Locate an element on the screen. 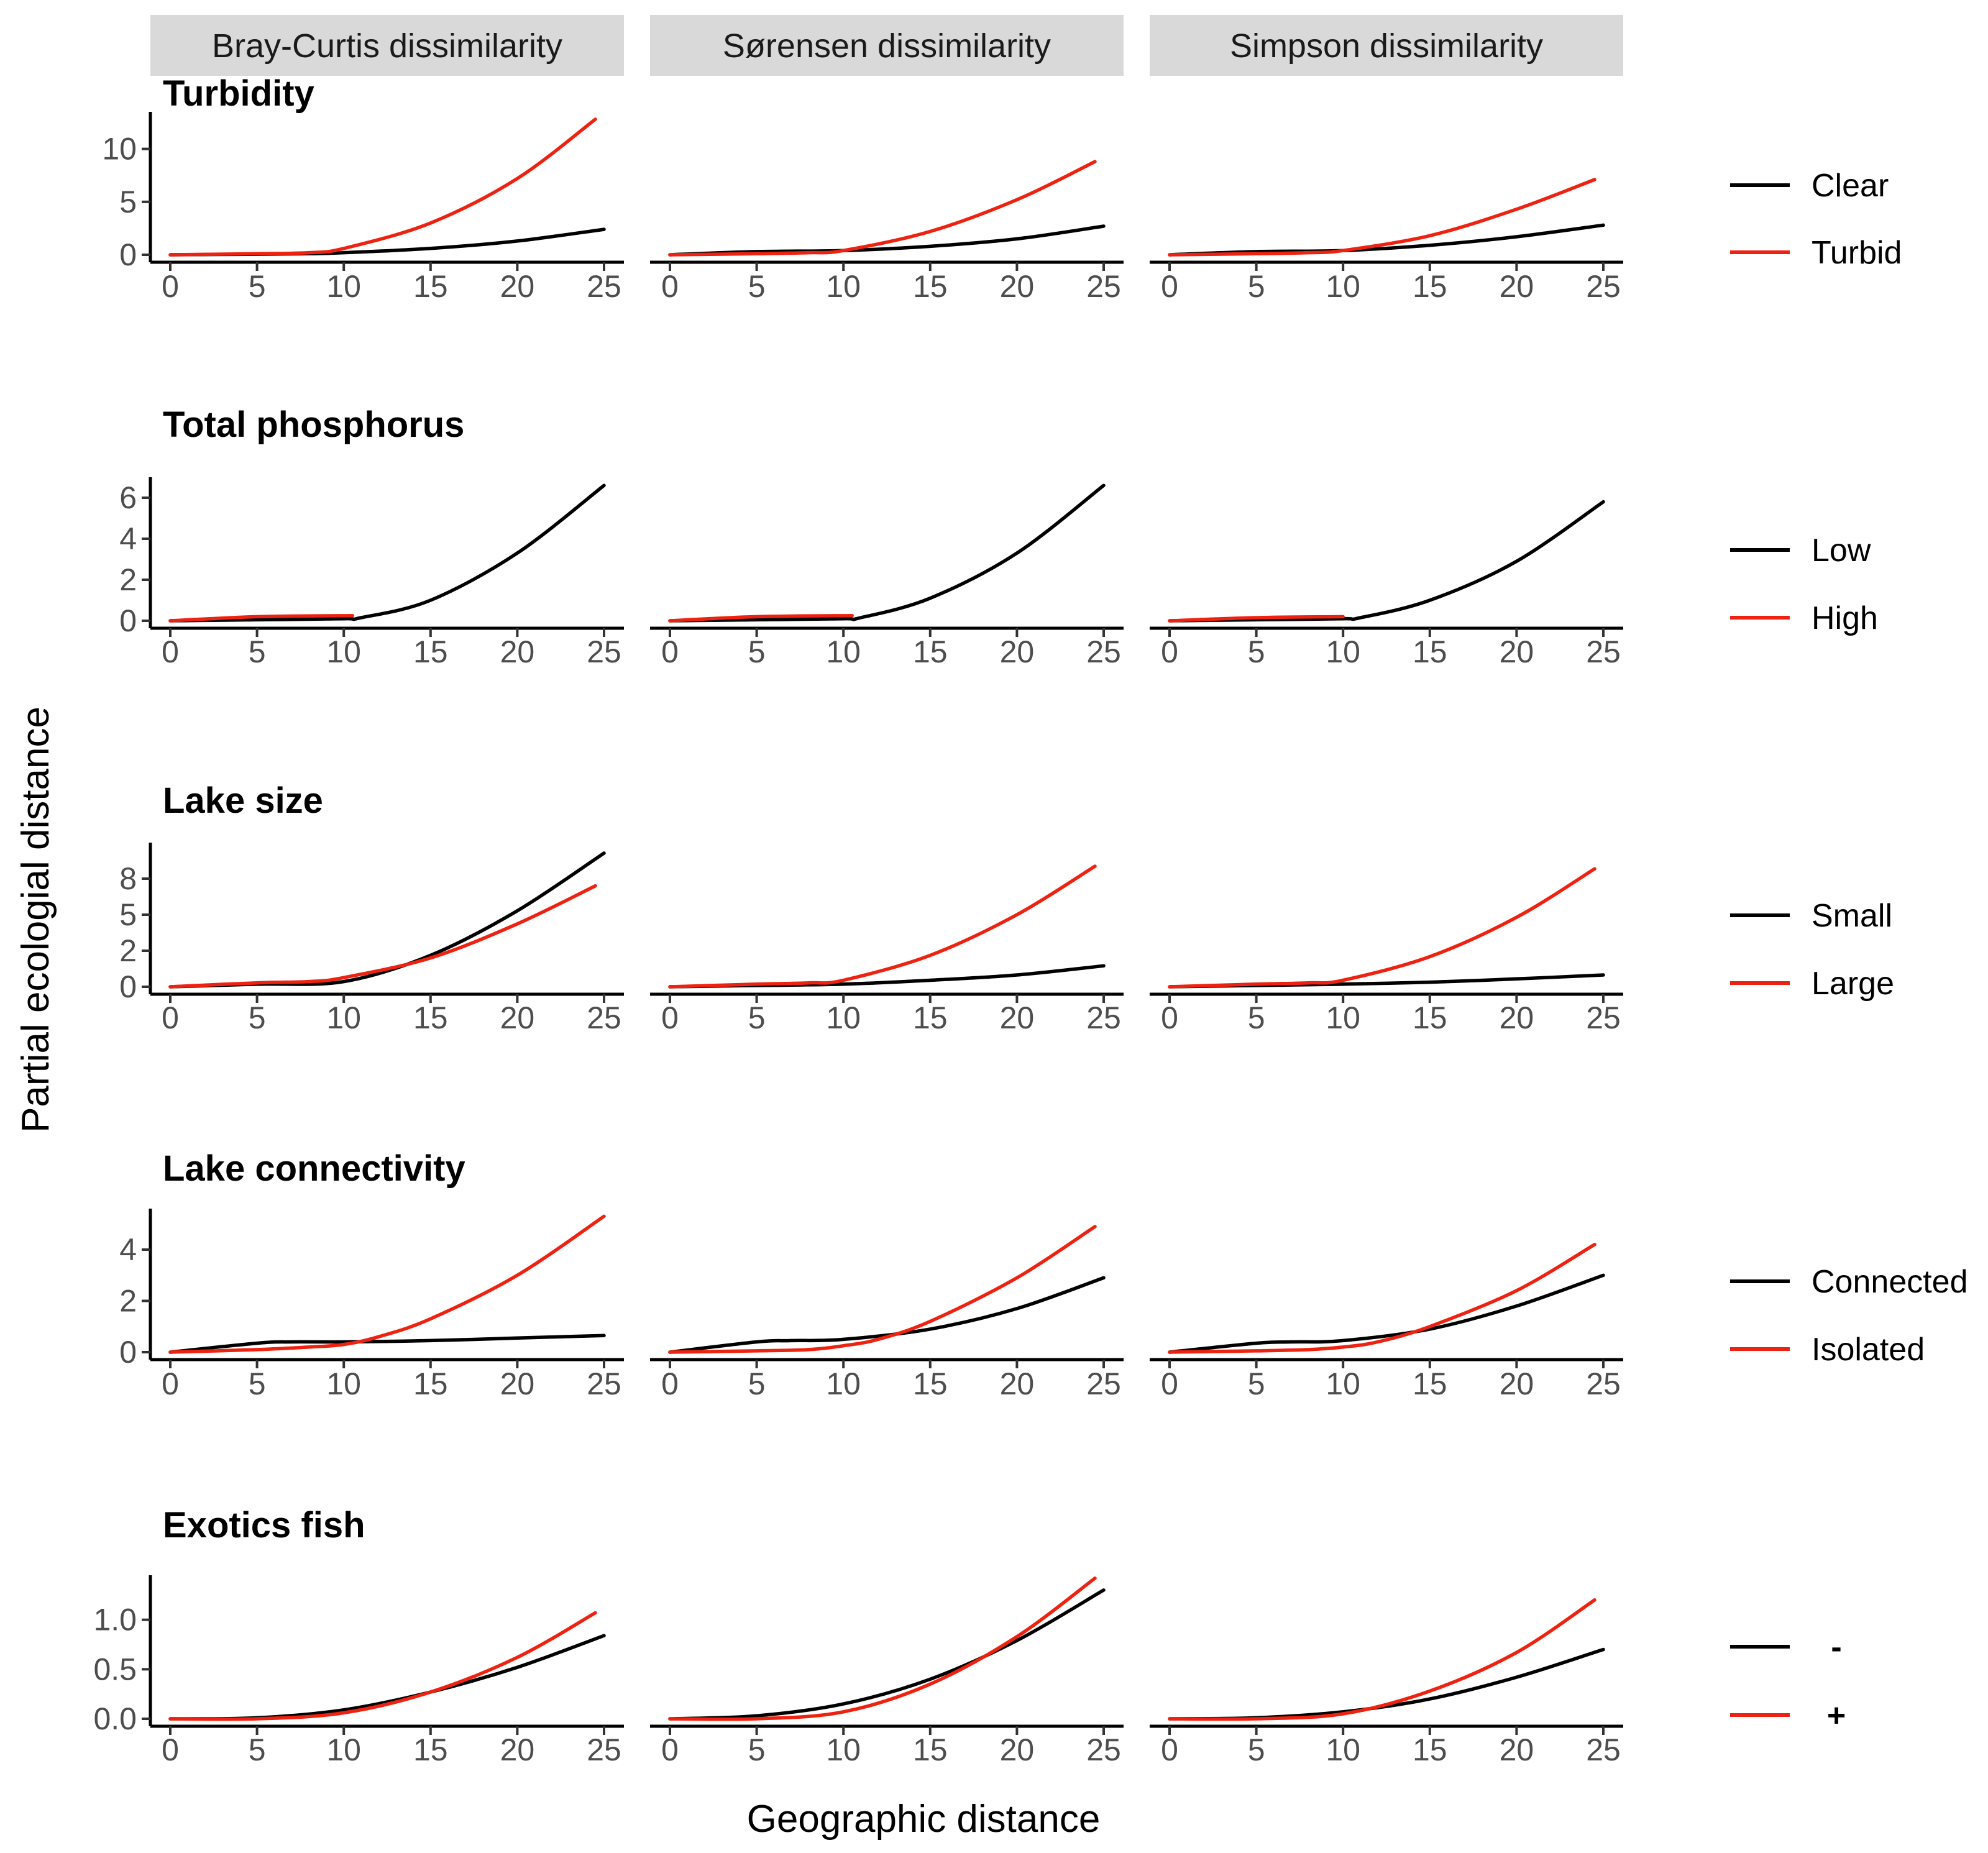 Image resolution: width=1988 pixels, height=1853 pixels. panel: 0 5 10 15 20 25 0 2 4 is located at coordinates (371, 1305).